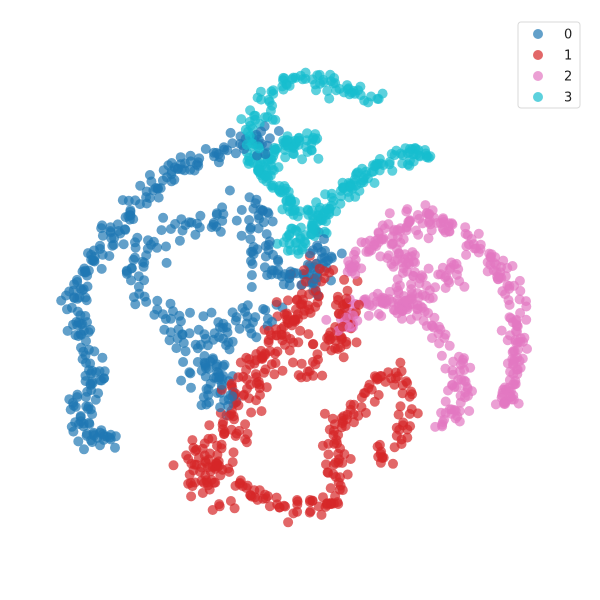 This screenshot has width=600, height=600. What do you see at coordinates (568, 98) in the screenshot?
I see `legend-label-3: 3` at bounding box center [568, 98].